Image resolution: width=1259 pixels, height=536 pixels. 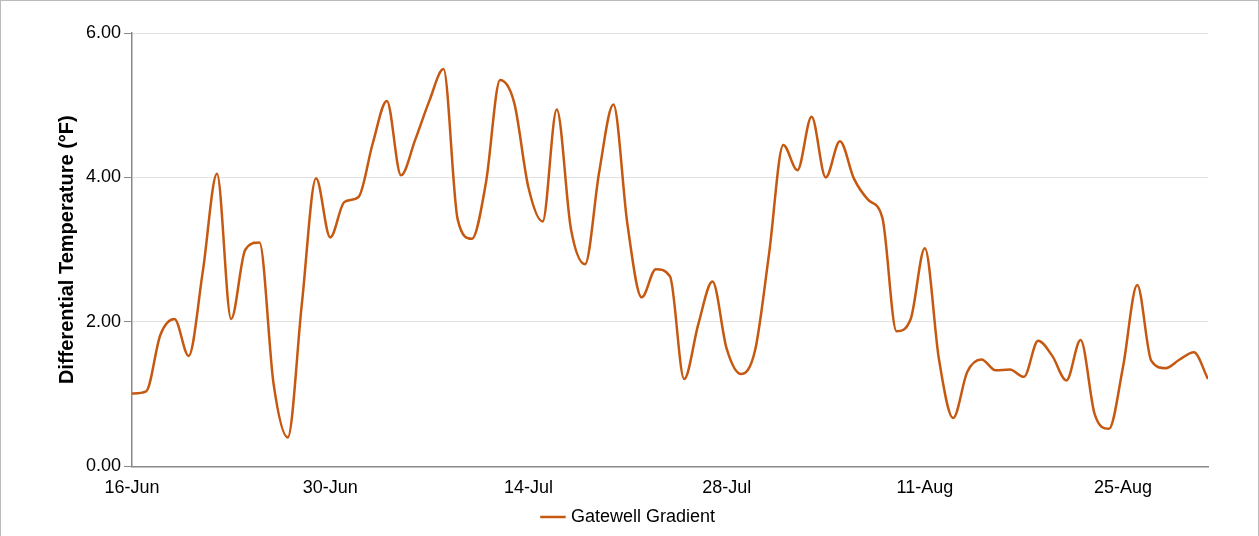 I want to click on x-tick-label: 11-Aug, so click(x=925, y=487).